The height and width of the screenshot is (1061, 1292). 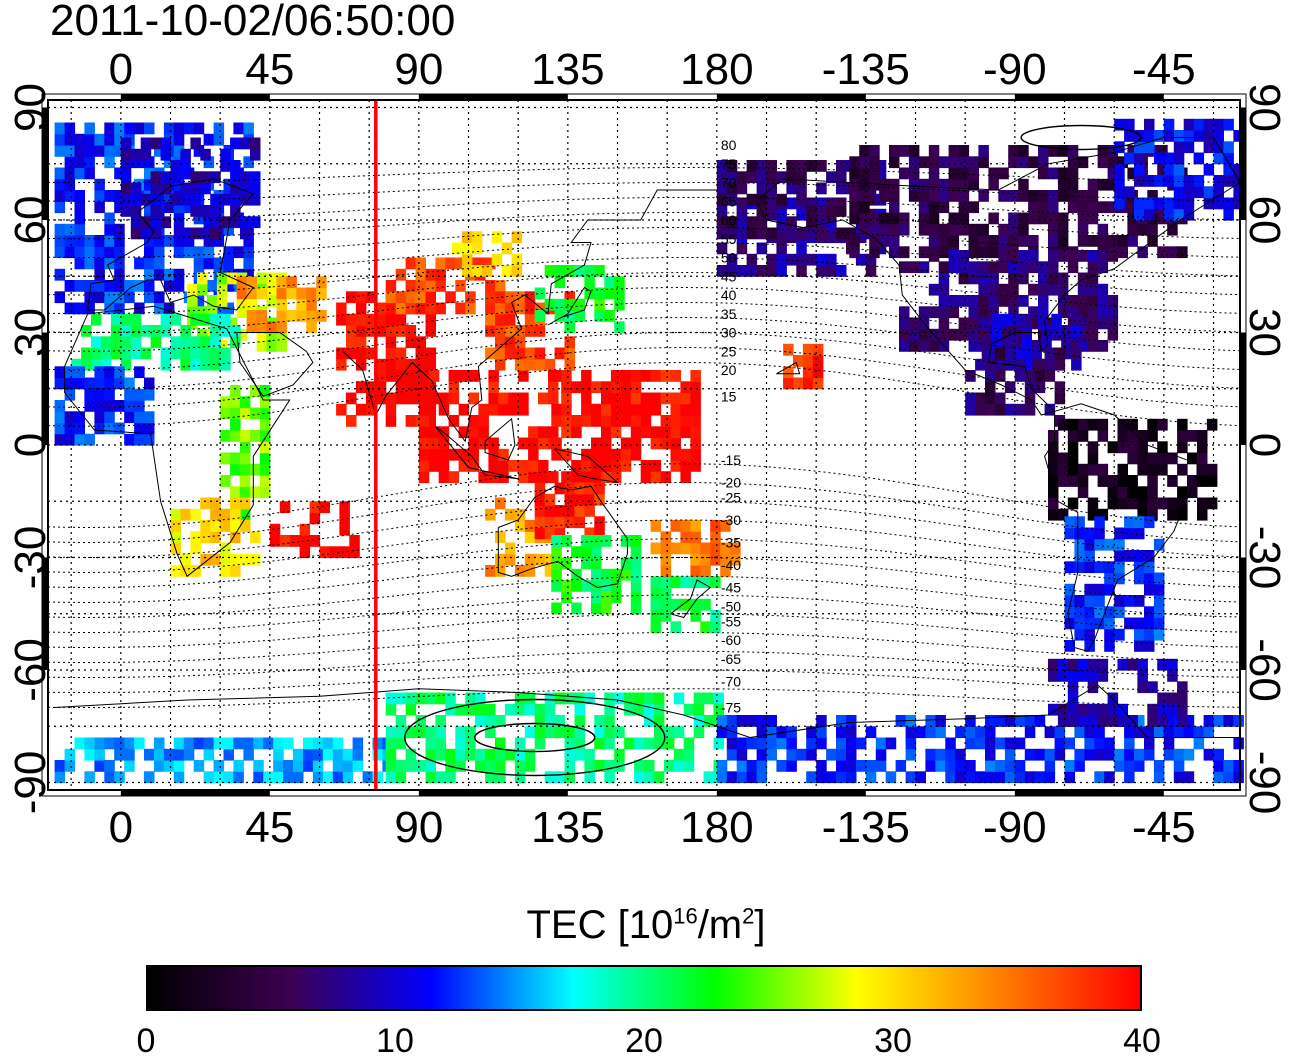 What do you see at coordinates (731, 498) in the screenshot?
I see `contour-label: -25` at bounding box center [731, 498].